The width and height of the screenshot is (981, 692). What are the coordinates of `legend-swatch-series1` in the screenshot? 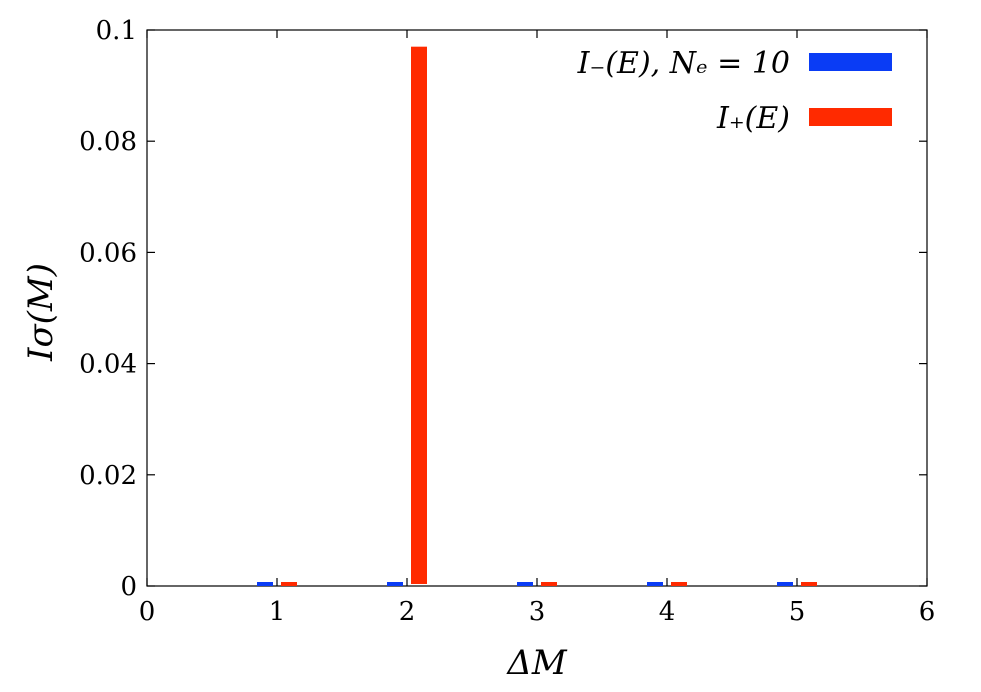 It's located at (850, 62).